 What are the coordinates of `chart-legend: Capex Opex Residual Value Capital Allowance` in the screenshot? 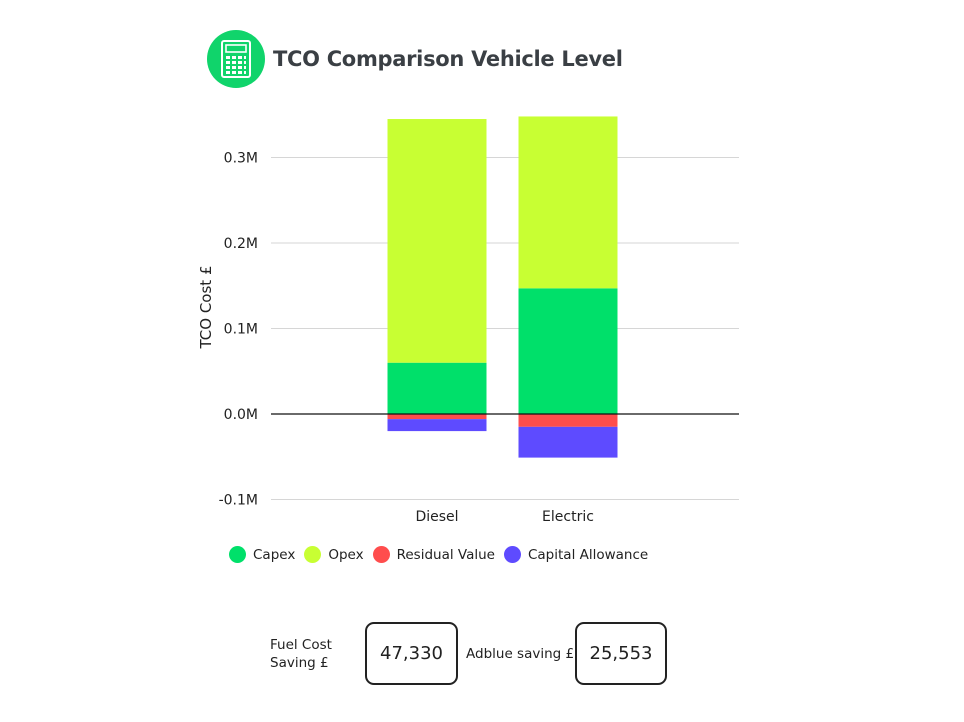 It's located at (443, 554).